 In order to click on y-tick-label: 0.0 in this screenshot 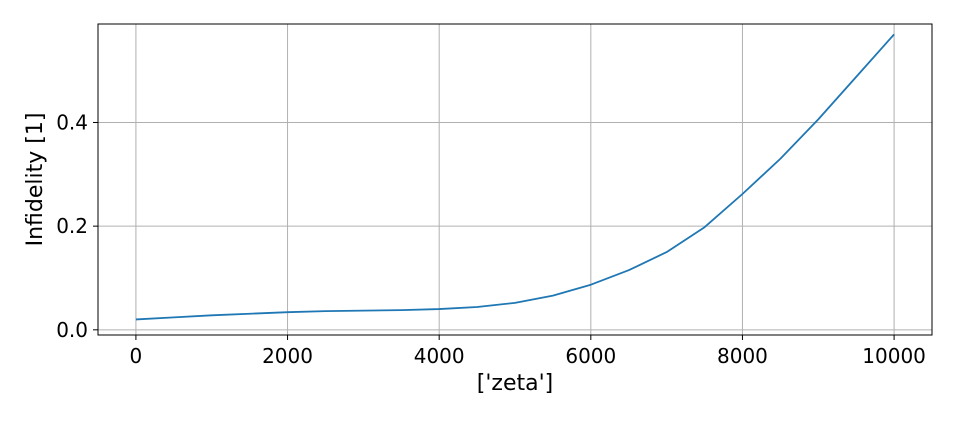, I will do `click(72, 330)`.